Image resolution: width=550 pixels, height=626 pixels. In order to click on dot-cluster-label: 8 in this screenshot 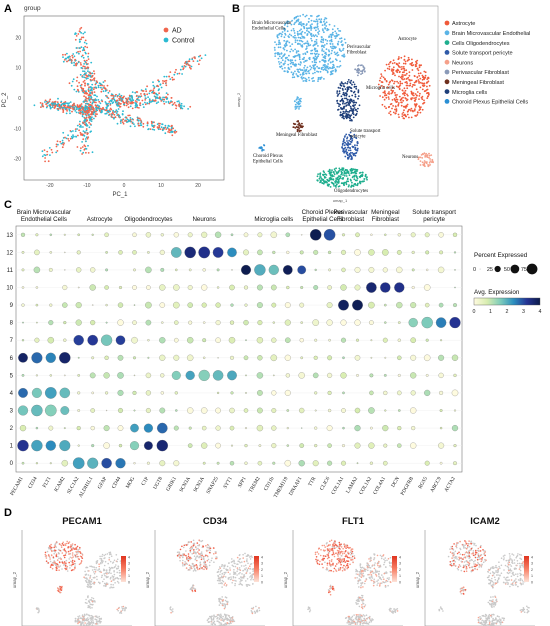, I will do `click(12, 324)`.